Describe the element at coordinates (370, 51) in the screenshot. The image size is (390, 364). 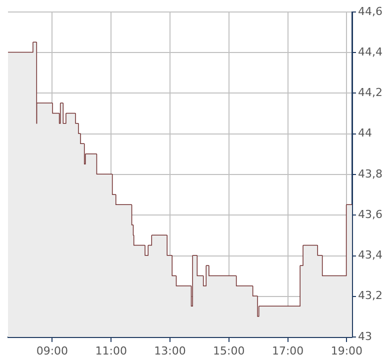
I see `y-tick-label: 44,4` at that location.